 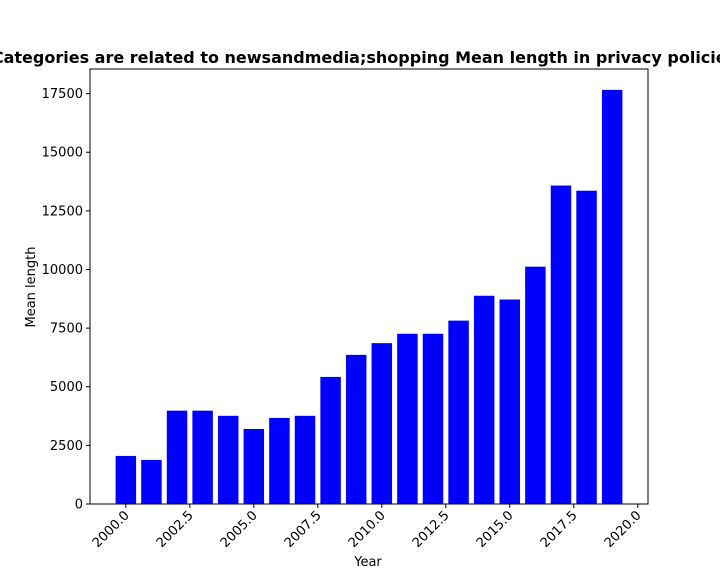 I want to click on x-tick-label: 2017.5, so click(x=559, y=529).